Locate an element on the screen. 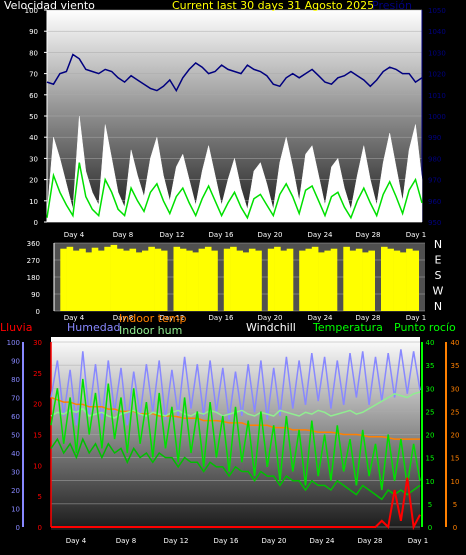 This screenshot has width=466, height=555. x-tick-p2: Day 28 is located at coordinates (368, 318).